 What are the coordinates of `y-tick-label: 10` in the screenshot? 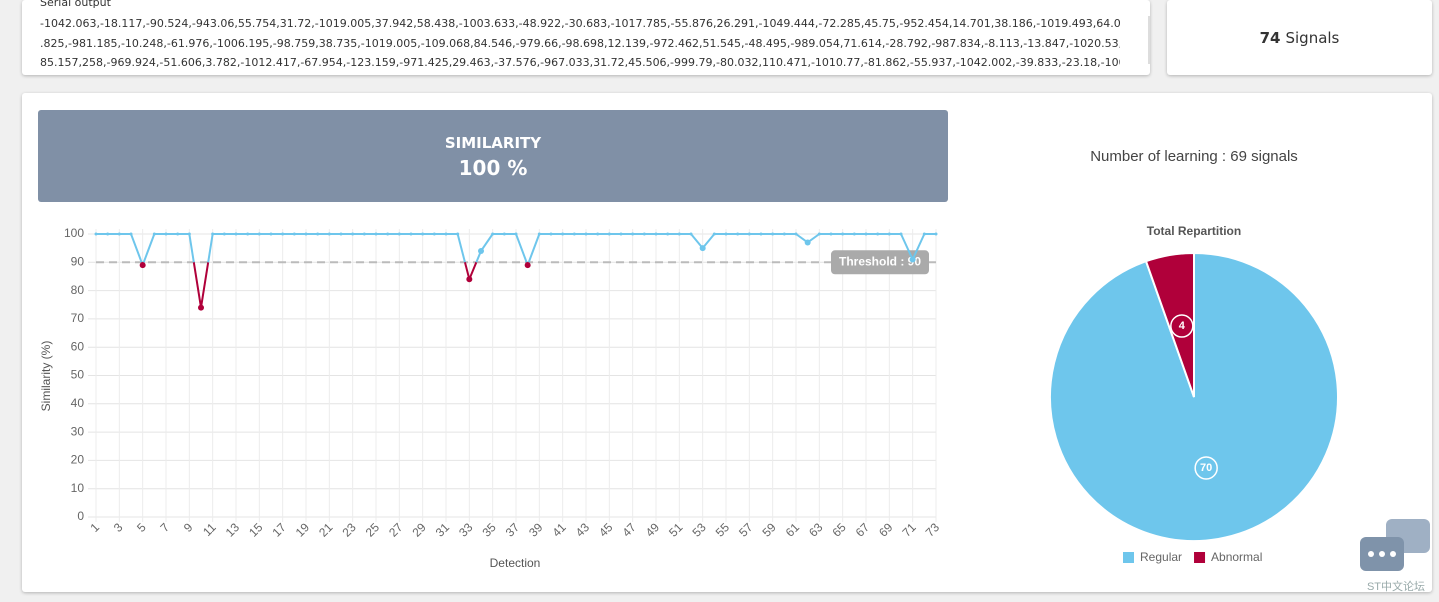 It's located at (78, 488).